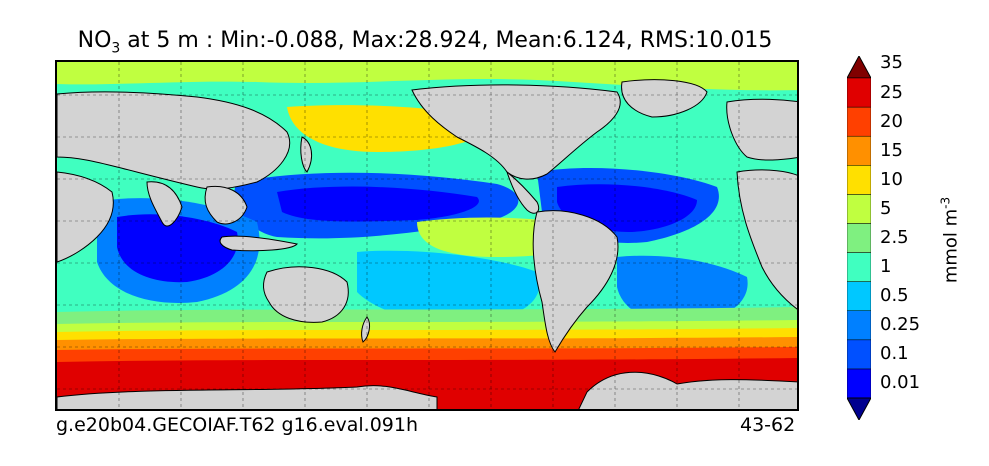 This screenshot has height=466, width=989. I want to click on run-identifier: g.e20b04.GECOIAF.T62 g16.eval.091h, so click(237, 425).